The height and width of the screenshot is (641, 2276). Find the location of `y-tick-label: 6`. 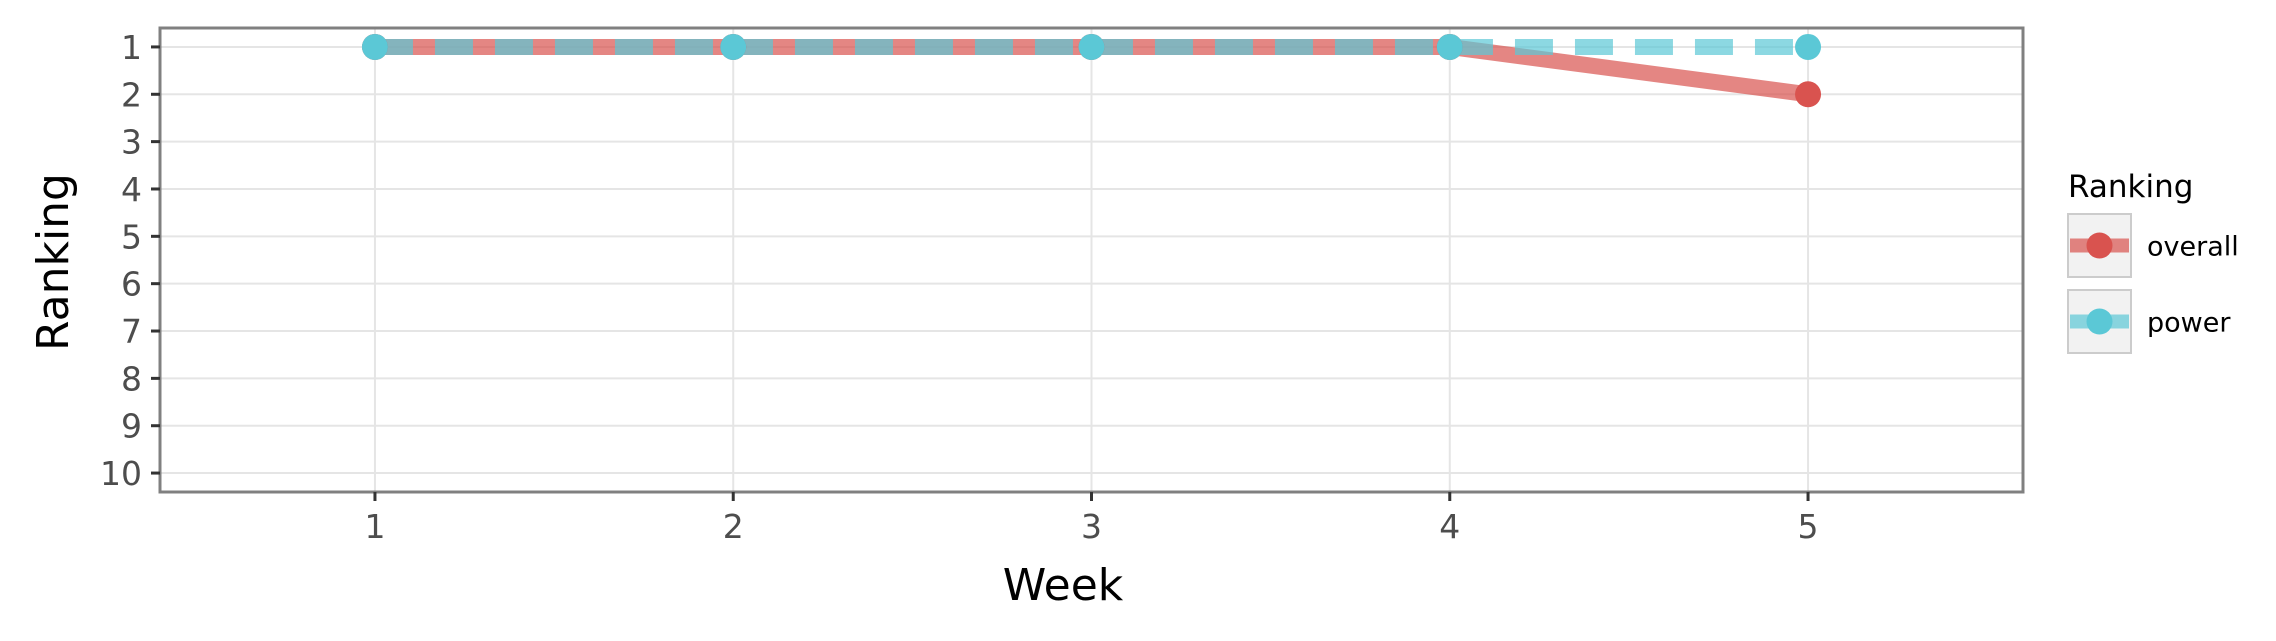

y-tick-label: 6 is located at coordinates (131, 284).